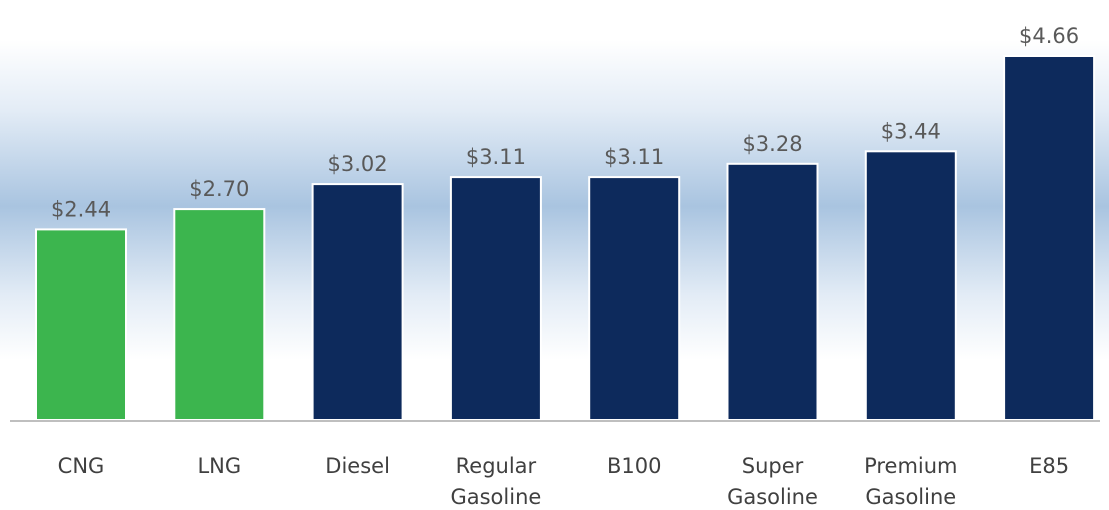 The height and width of the screenshot is (510, 1109). I want to click on category-label-0: CNG, so click(81, 466).